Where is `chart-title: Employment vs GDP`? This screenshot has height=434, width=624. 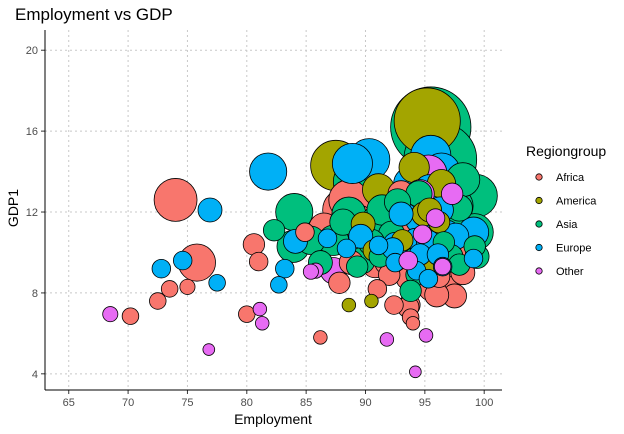
chart-title: Employment vs GDP is located at coordinates (94, 14).